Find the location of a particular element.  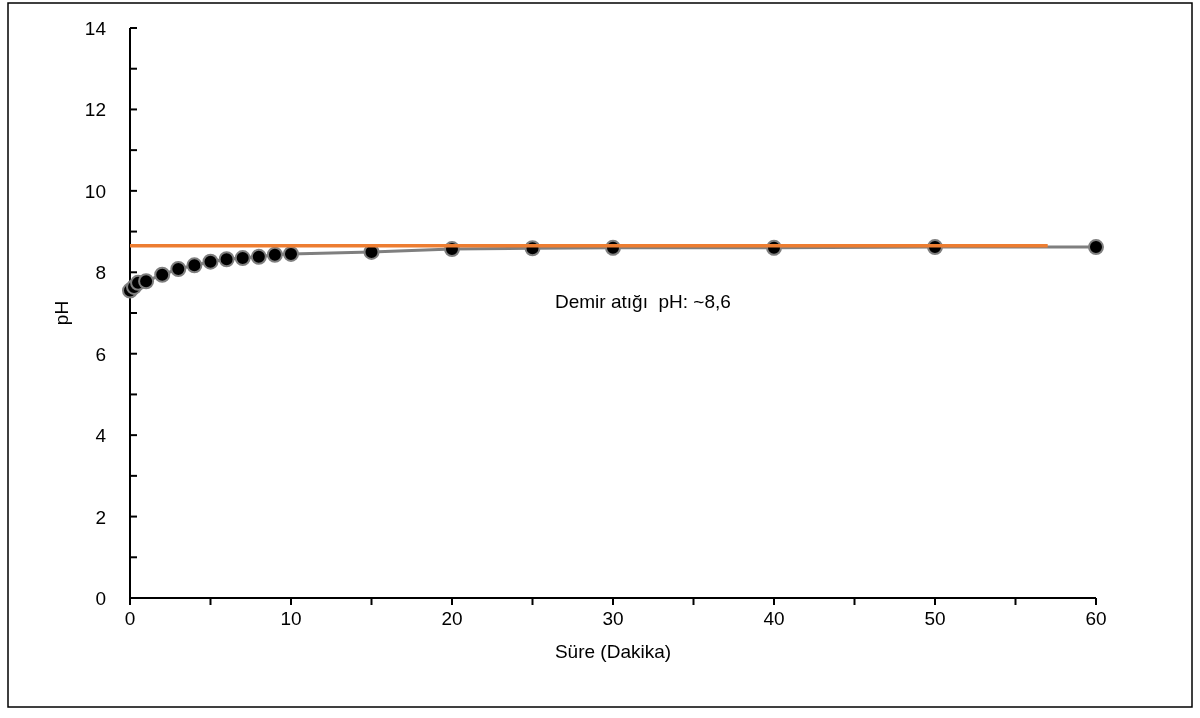

x-tick-label: 10 is located at coordinates (291, 618).